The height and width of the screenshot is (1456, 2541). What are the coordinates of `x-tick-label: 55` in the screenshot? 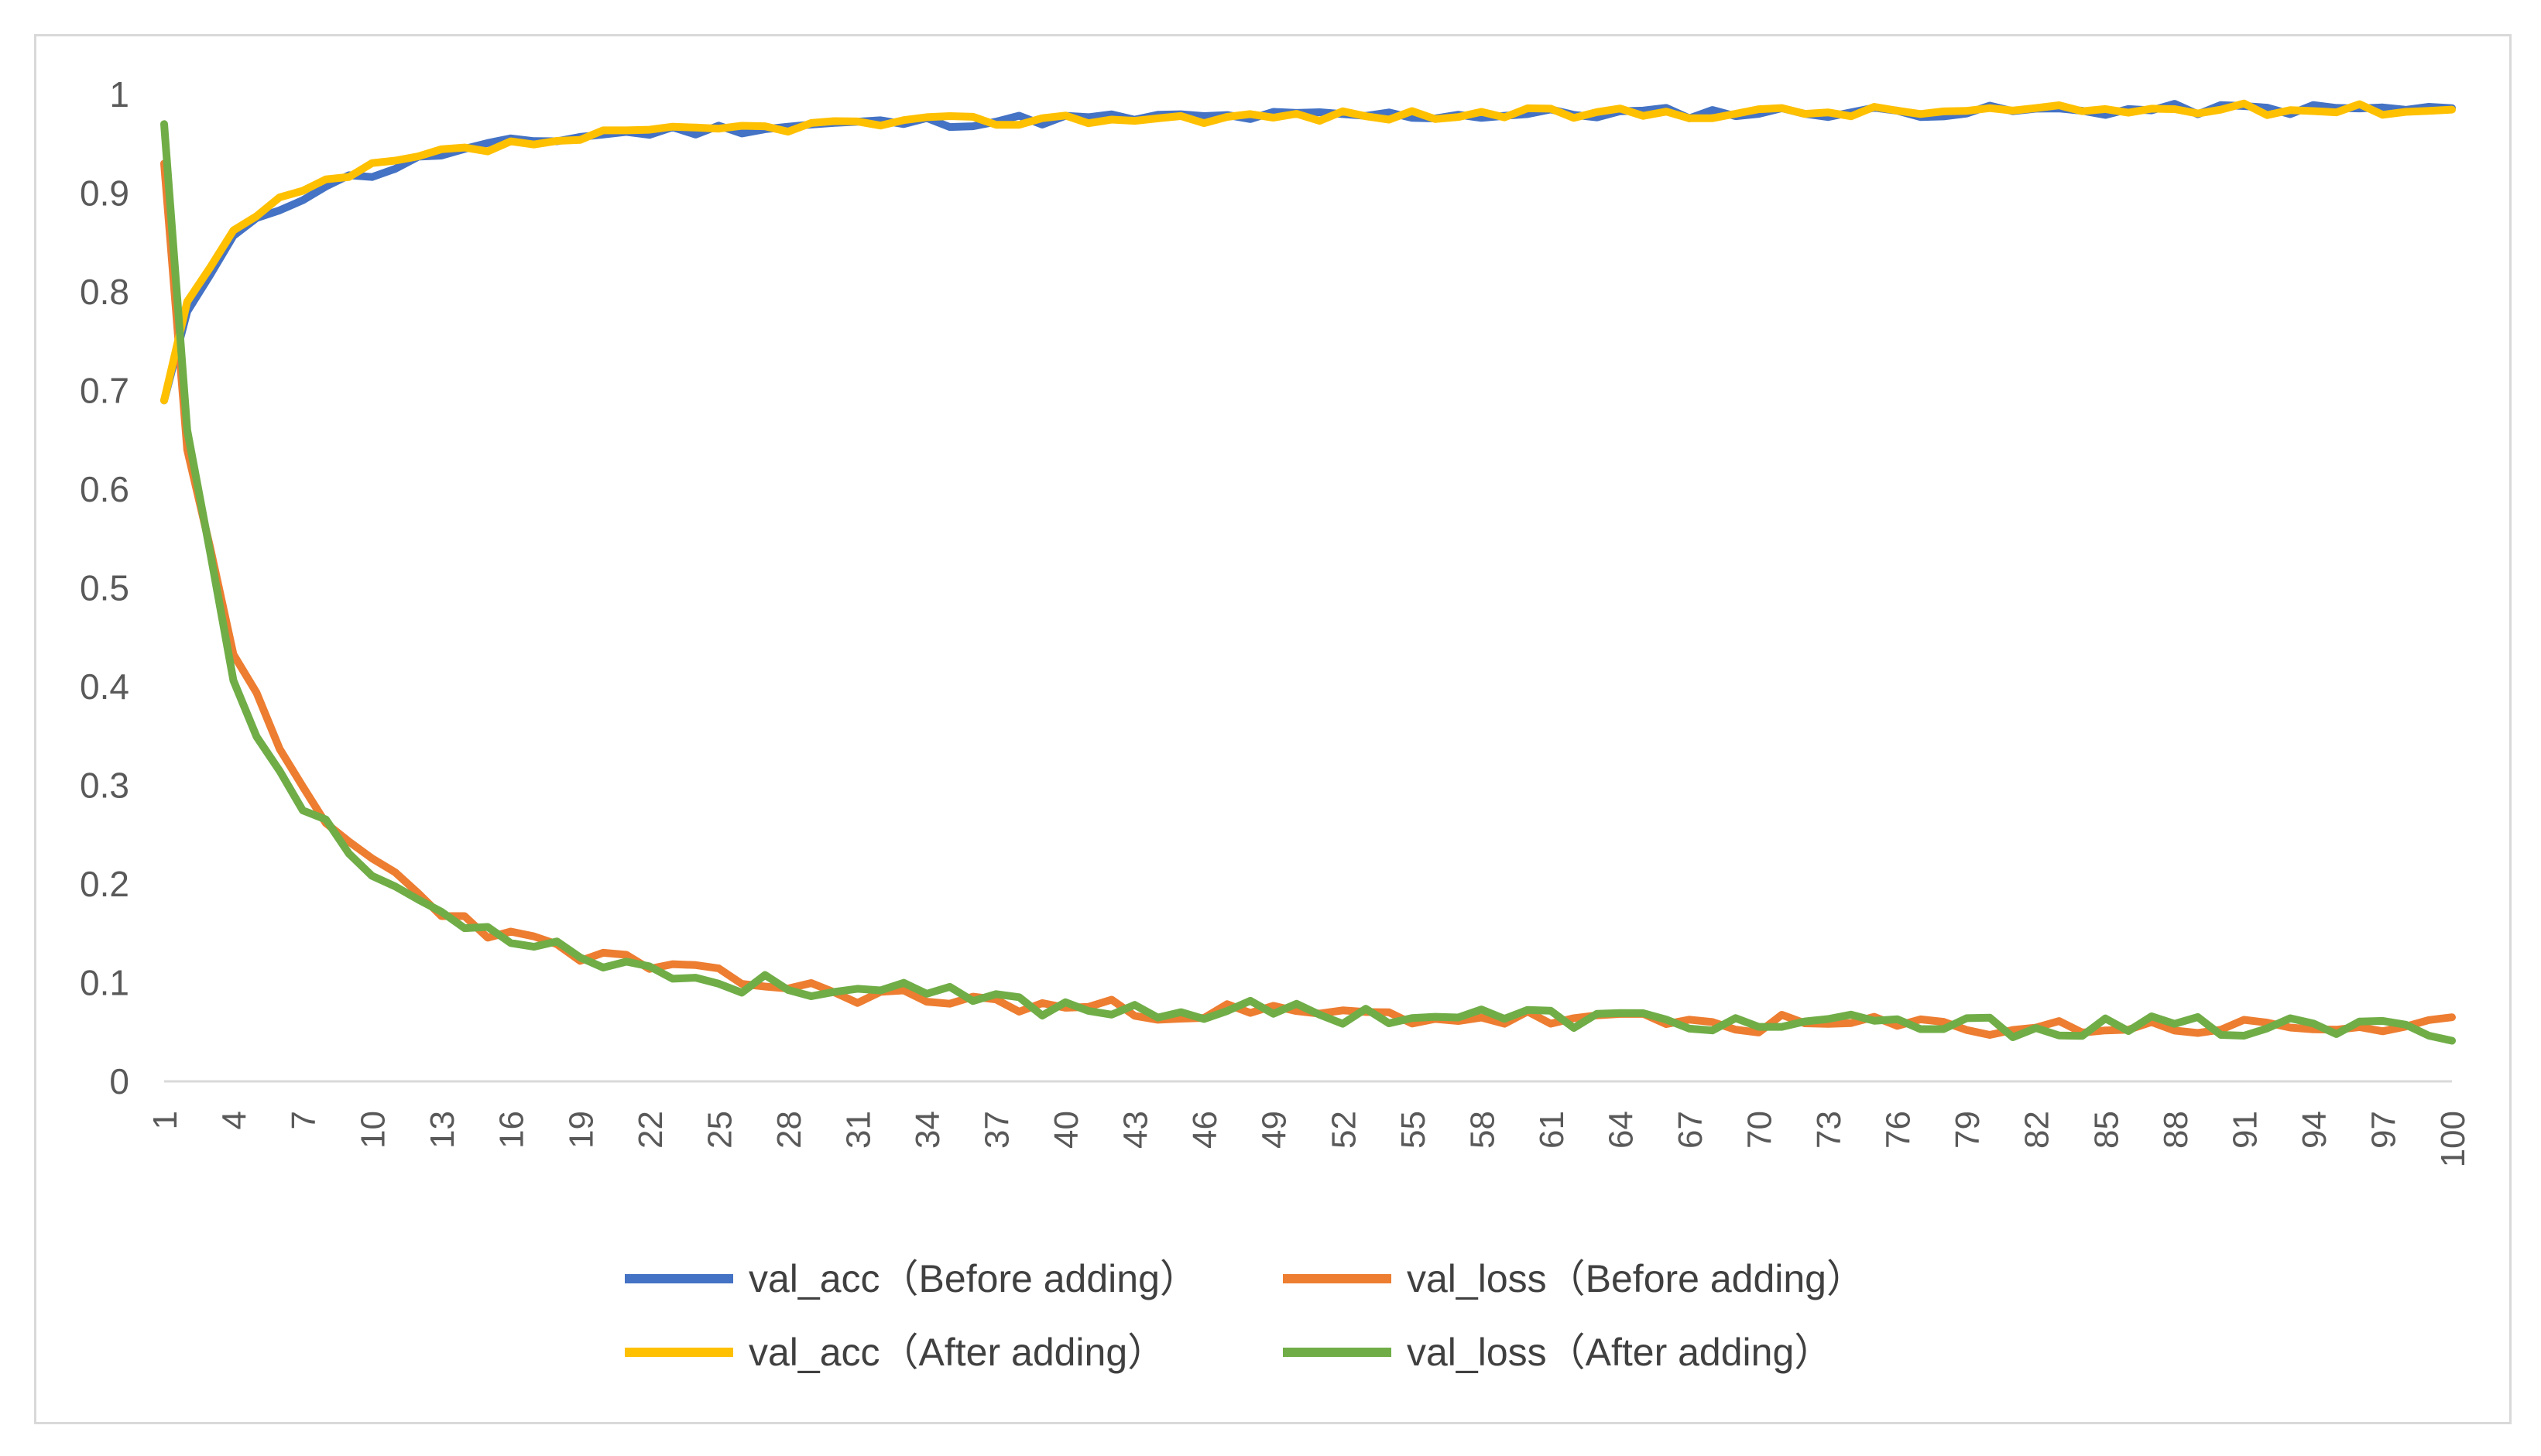 It's located at (1413, 1130).